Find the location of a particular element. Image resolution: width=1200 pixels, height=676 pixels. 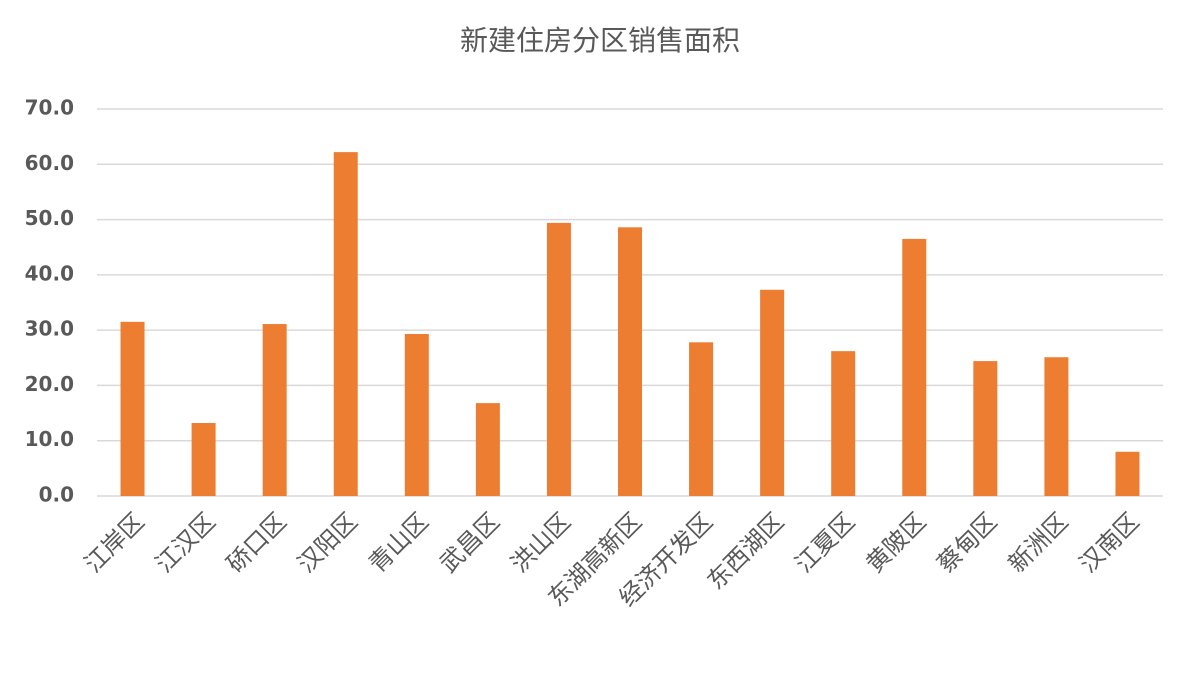

y-tick-label: 10.0 is located at coordinates (49, 439).